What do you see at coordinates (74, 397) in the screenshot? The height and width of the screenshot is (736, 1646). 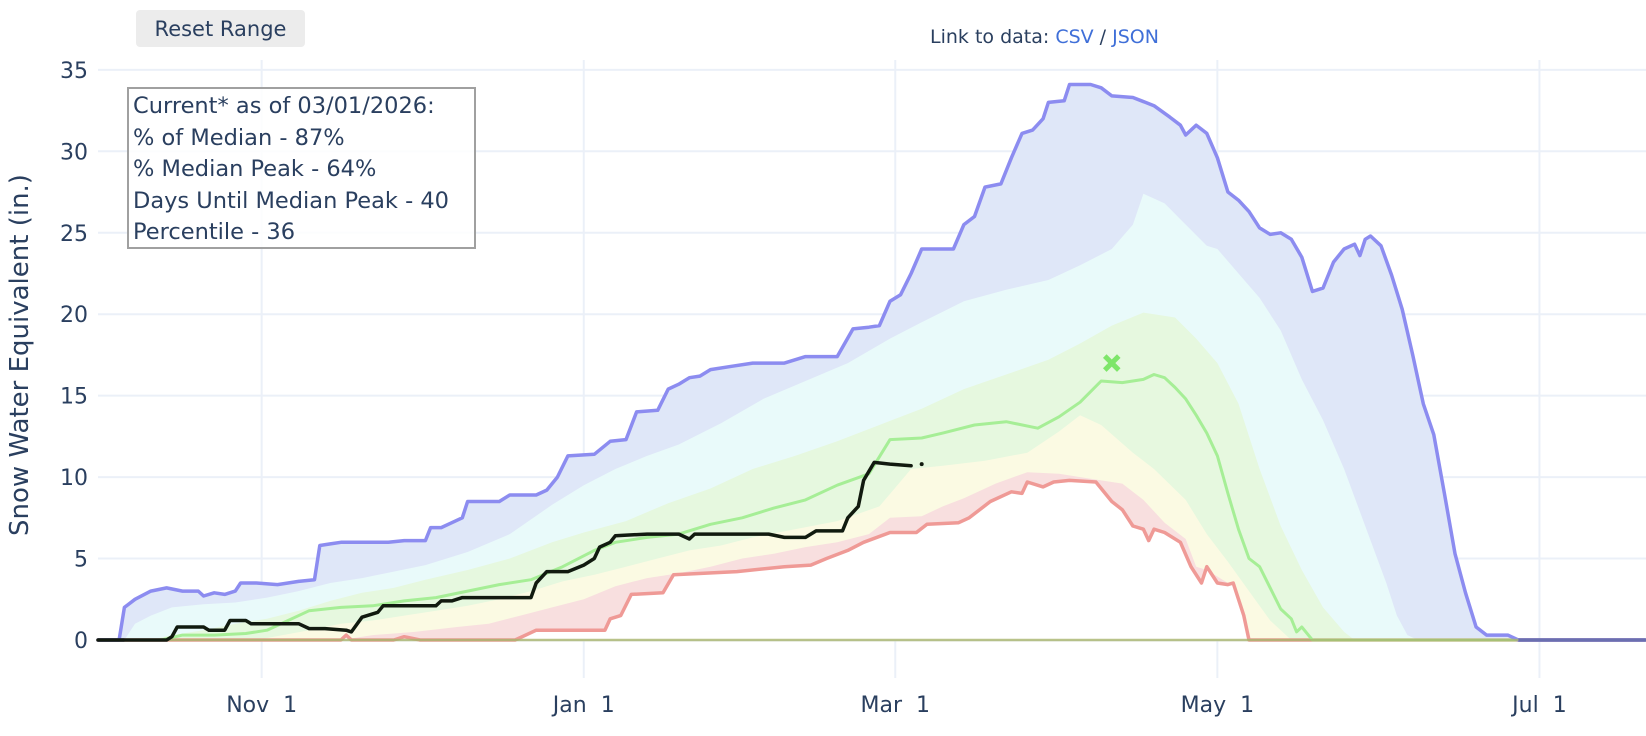 I see `y-tick-label: 15` at bounding box center [74, 397].